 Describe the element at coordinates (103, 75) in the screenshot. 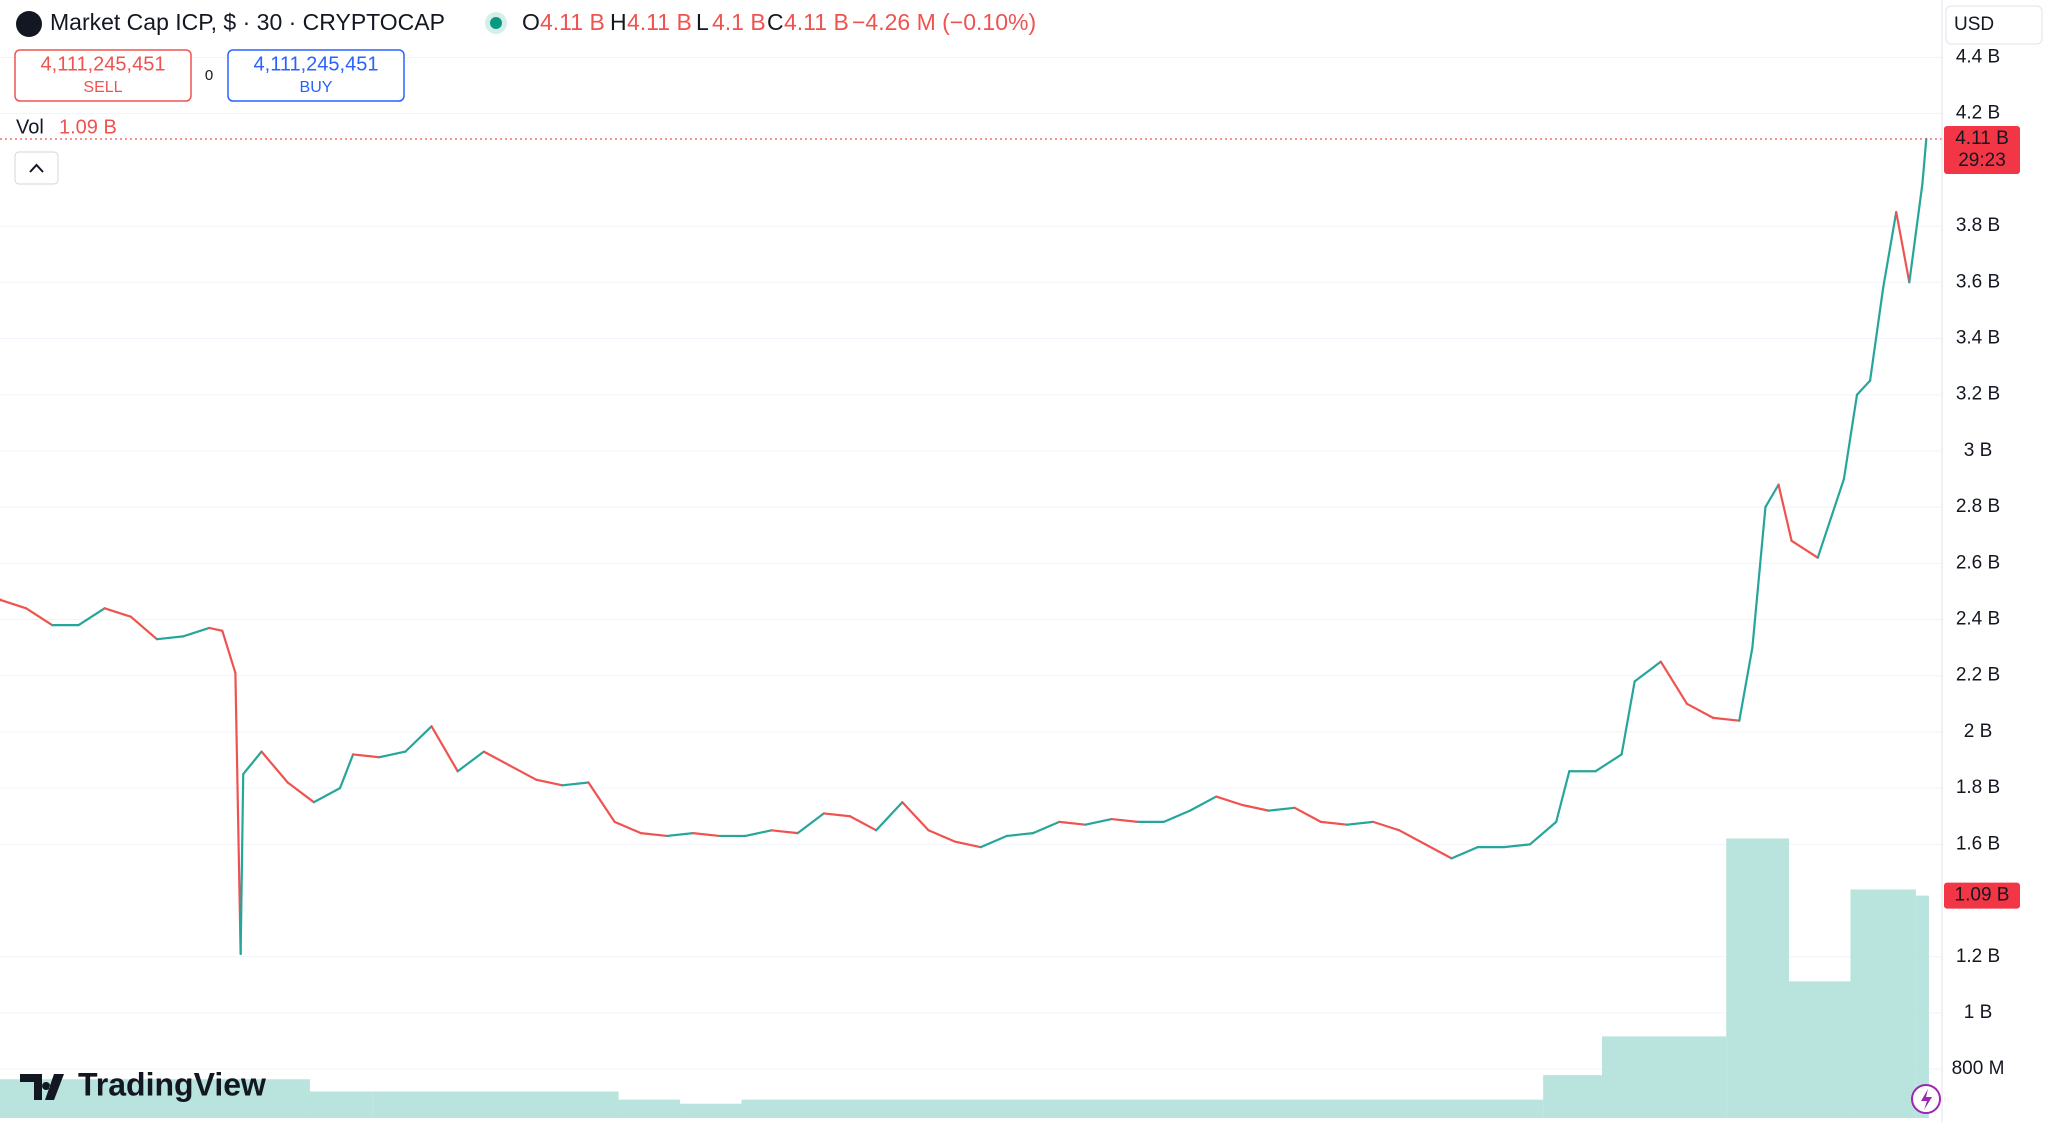

I see `sell-button` at that location.